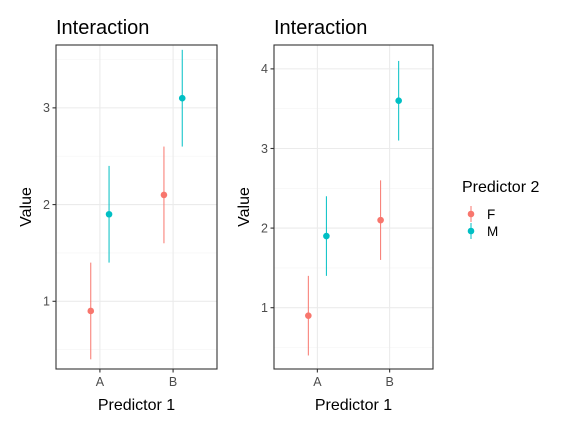  Describe the element at coordinates (481, 214) in the screenshot. I see `legend-item-f: F` at that location.